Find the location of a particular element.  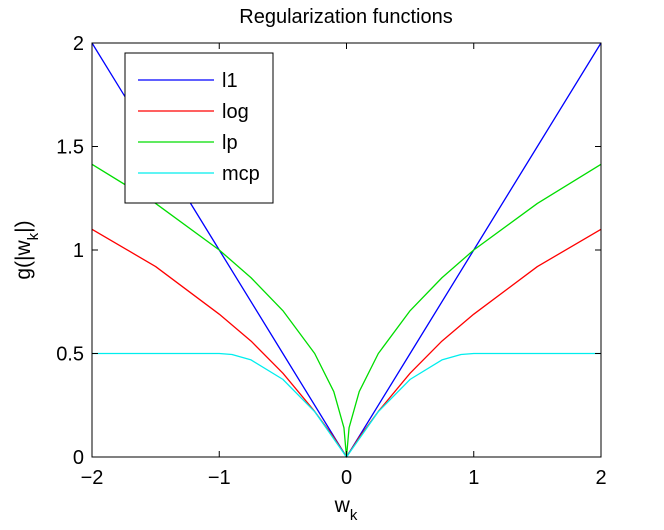

legend-label-lp: lp is located at coordinates (230, 143).